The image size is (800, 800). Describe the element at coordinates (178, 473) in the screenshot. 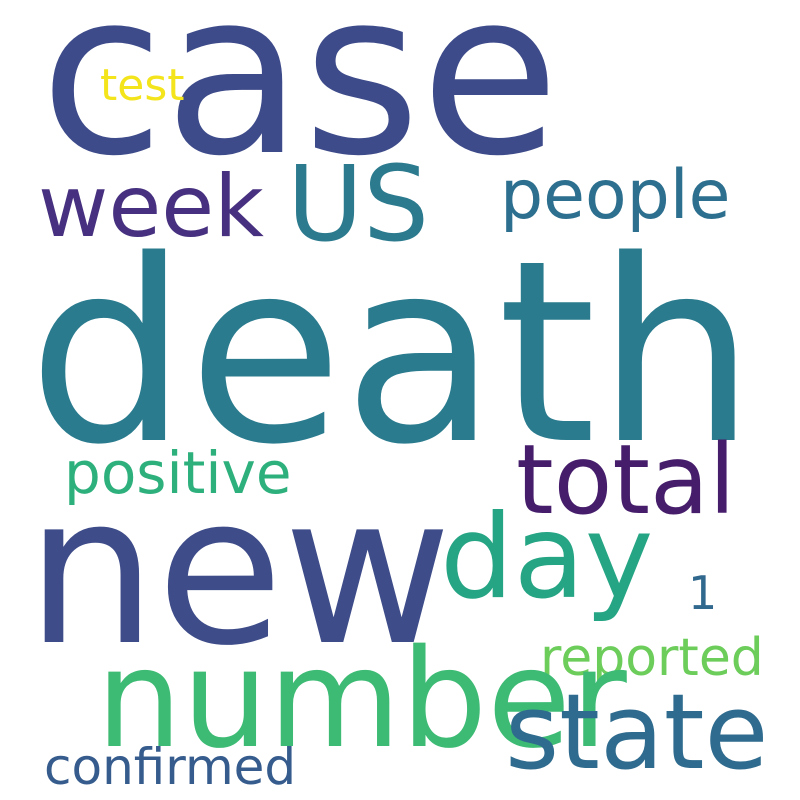

I see `word-positive: positive` at that location.